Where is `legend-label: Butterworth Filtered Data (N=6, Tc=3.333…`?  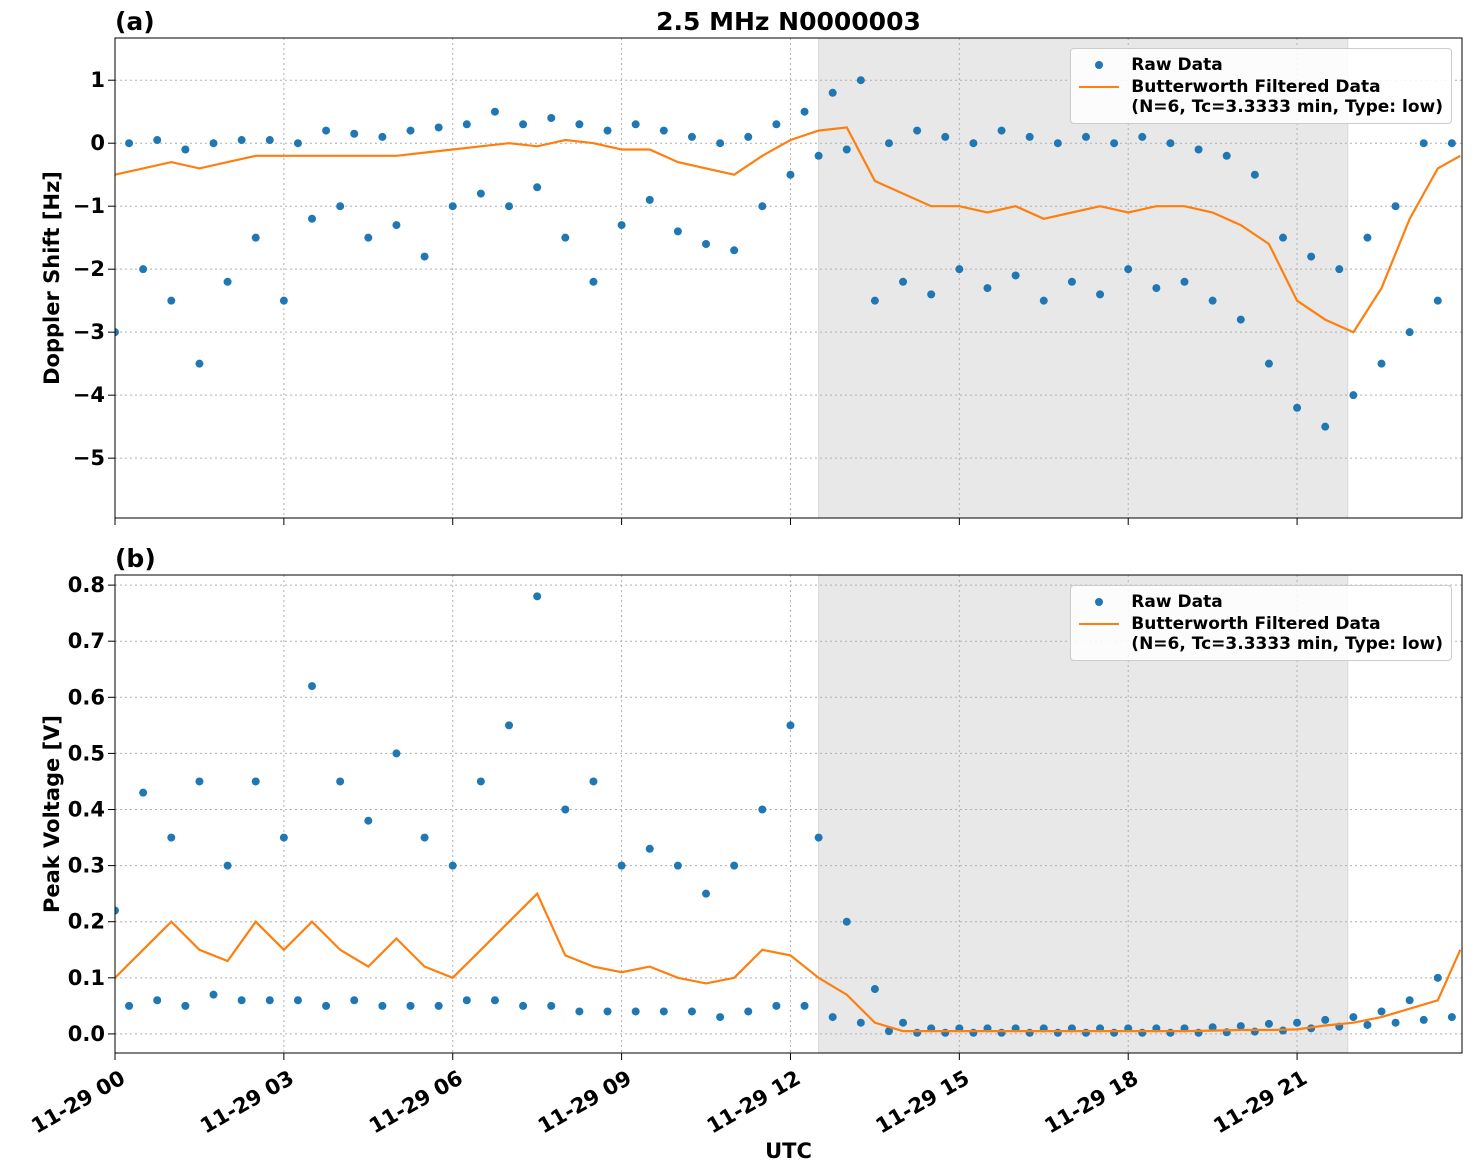 legend-label: Butterworth Filtered Data (N=6, Tc=3.333… is located at coordinates (1287, 97).